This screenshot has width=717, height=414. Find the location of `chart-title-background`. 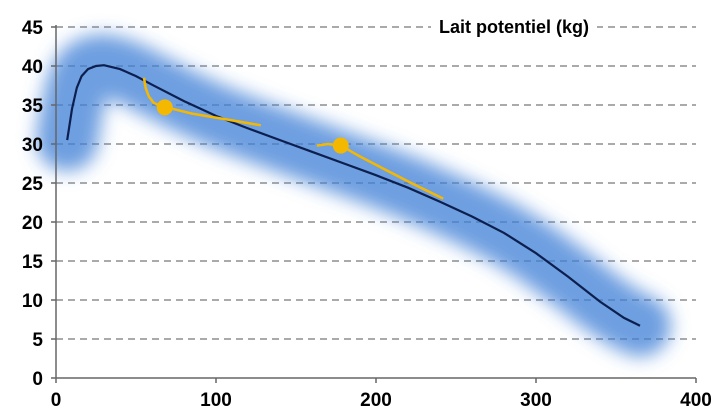

chart-title-background is located at coordinates (514, 27).